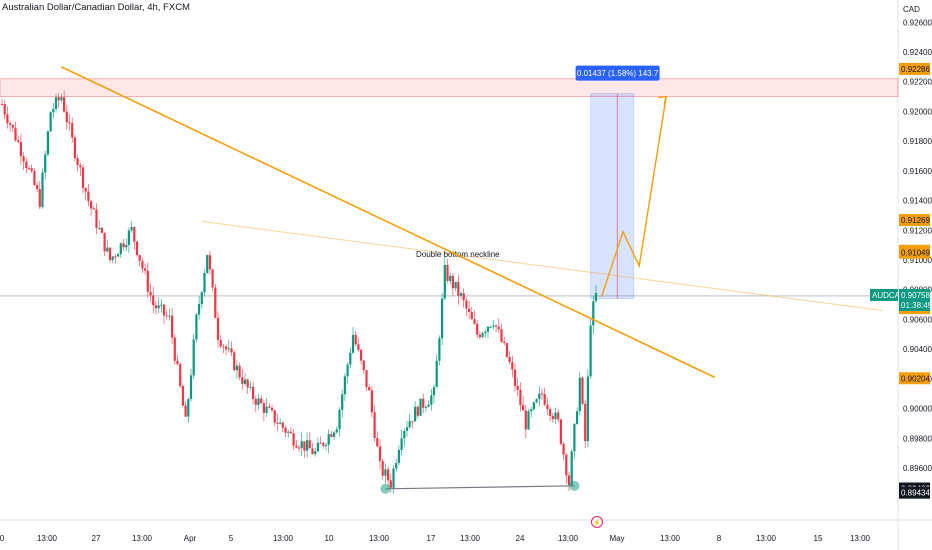 The height and width of the screenshot is (550, 932). I want to click on x-tick-label: 0, so click(2, 538).